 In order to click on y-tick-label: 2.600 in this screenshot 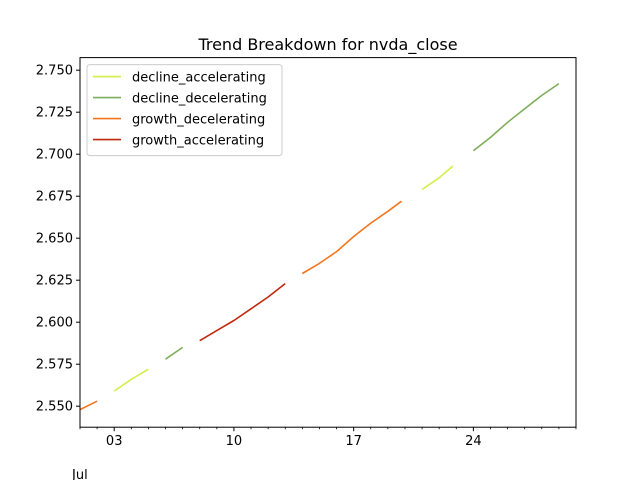, I will do `click(54, 323)`.